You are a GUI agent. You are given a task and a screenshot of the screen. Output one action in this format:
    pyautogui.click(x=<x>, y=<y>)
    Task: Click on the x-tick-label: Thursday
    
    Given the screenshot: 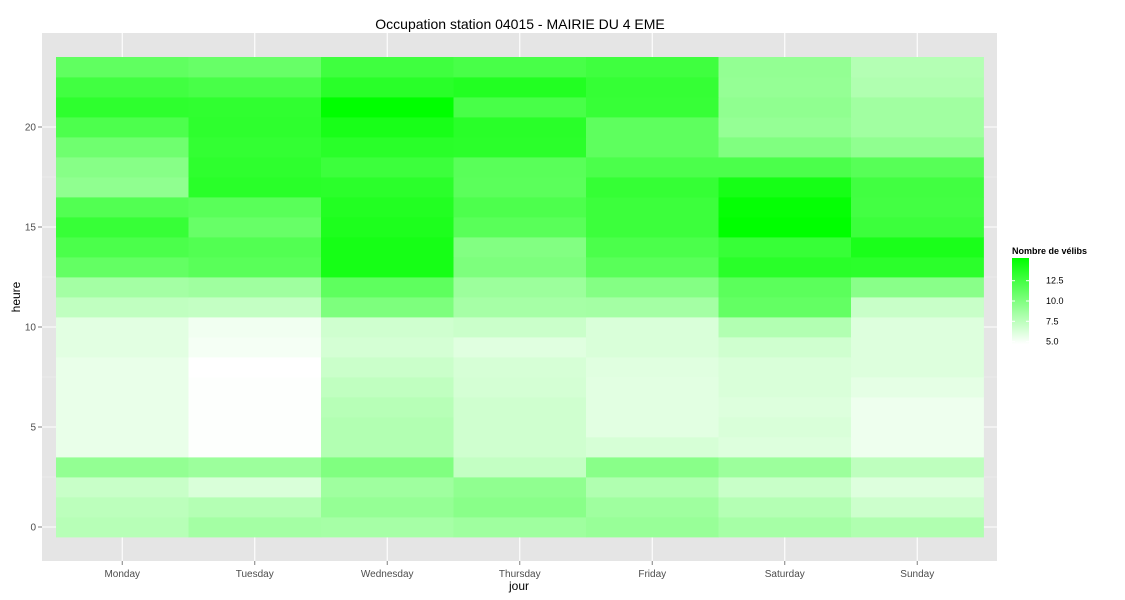 What is the action you would take?
    pyautogui.click(x=520, y=574)
    